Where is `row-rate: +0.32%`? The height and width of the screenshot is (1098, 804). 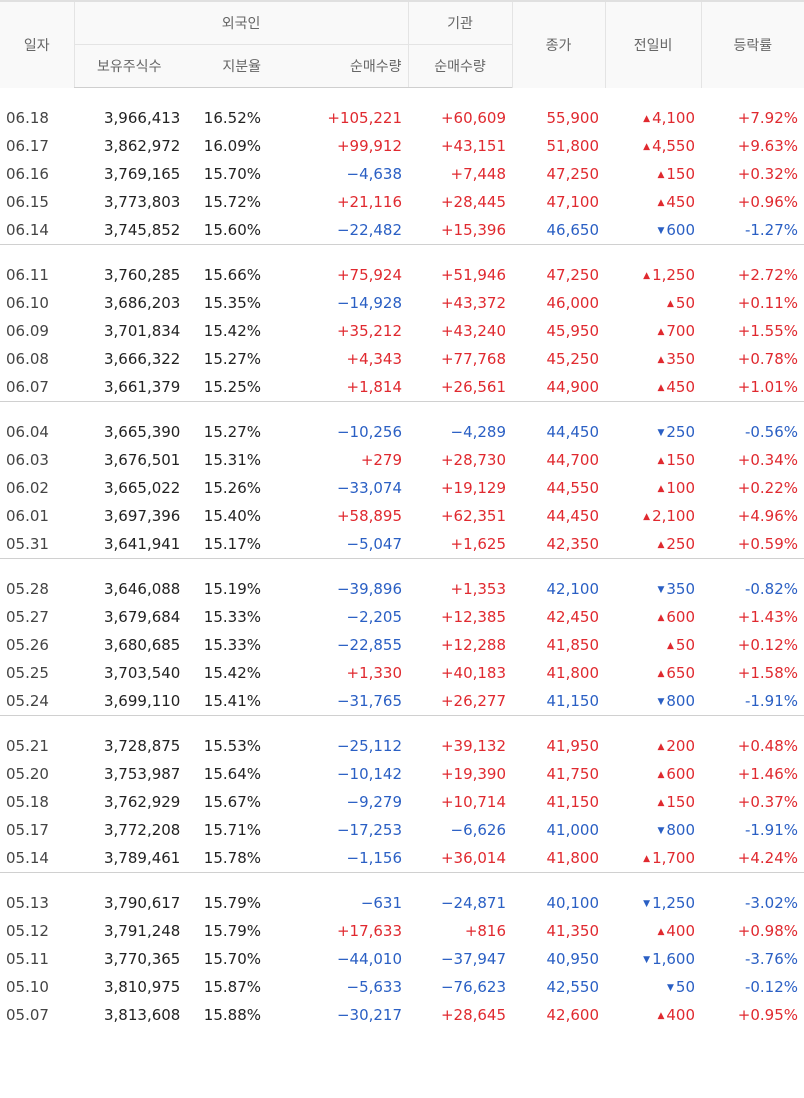 row-rate: +0.32% is located at coordinates (768, 174).